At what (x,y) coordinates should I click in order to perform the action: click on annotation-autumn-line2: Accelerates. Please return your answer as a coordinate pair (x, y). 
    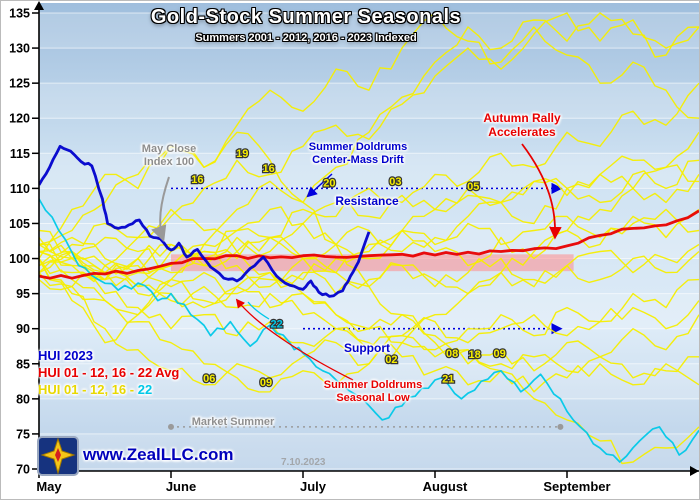
    Looking at the image, I should click on (522, 132).